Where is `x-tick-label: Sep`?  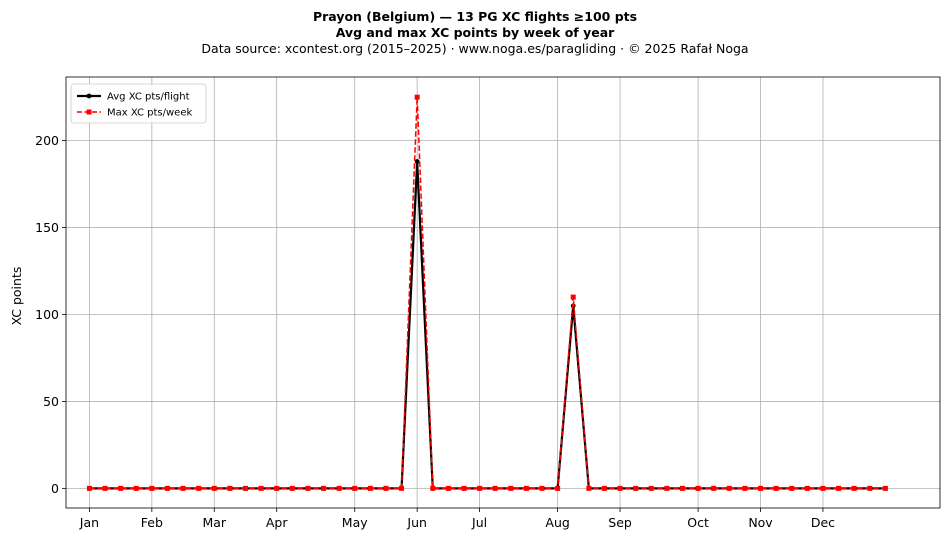
x-tick-label: Sep is located at coordinates (620, 522).